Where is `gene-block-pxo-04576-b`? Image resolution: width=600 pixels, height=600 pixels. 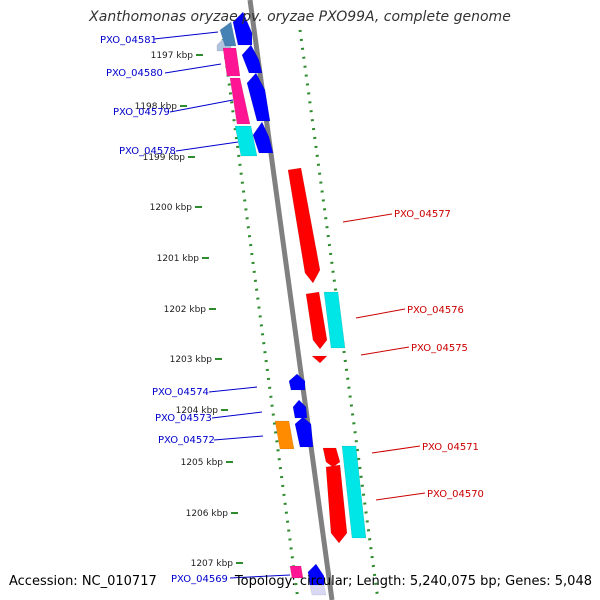
gene-block-pxo-04576-b is located at coordinates (334, 320).